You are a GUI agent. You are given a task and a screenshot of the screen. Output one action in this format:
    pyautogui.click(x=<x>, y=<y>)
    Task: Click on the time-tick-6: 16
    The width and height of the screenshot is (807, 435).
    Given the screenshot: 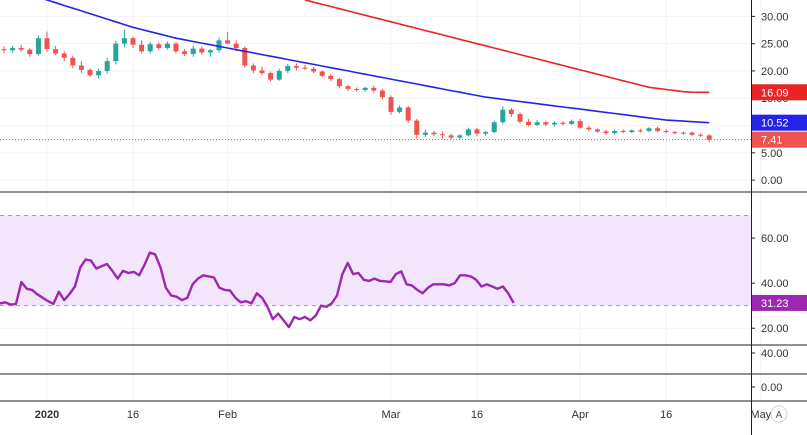 What is the action you would take?
    pyautogui.click(x=666, y=415)
    